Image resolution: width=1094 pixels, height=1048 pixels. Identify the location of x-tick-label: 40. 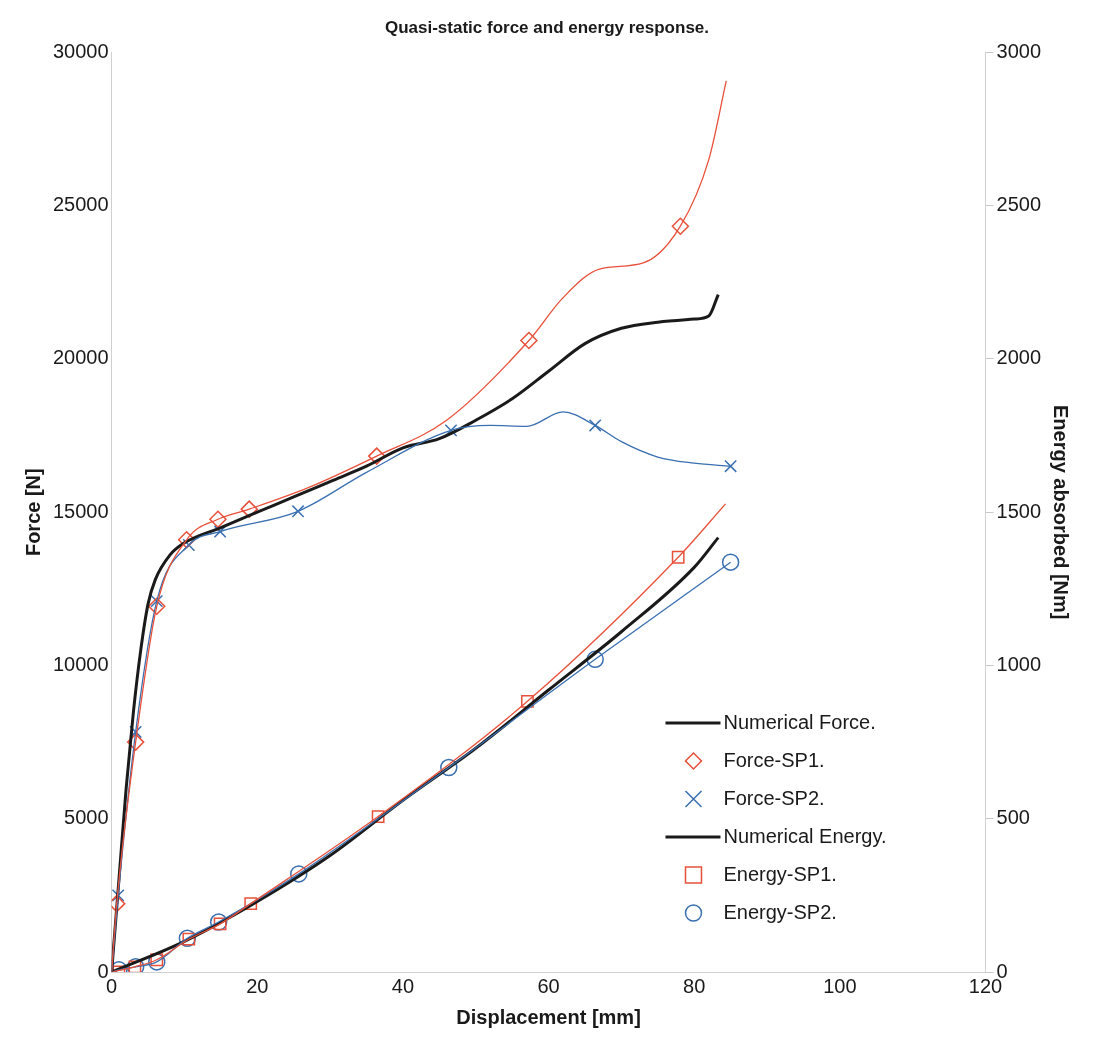
(403, 985).